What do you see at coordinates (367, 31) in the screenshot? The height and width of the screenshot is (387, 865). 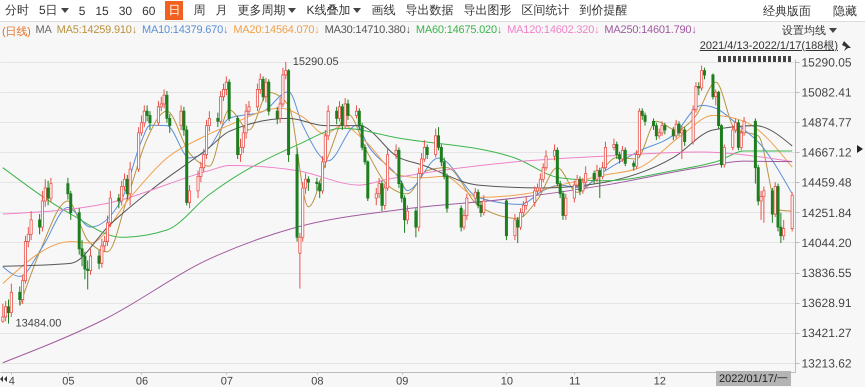 I see `text: MA30:14710.380↓` at bounding box center [367, 31].